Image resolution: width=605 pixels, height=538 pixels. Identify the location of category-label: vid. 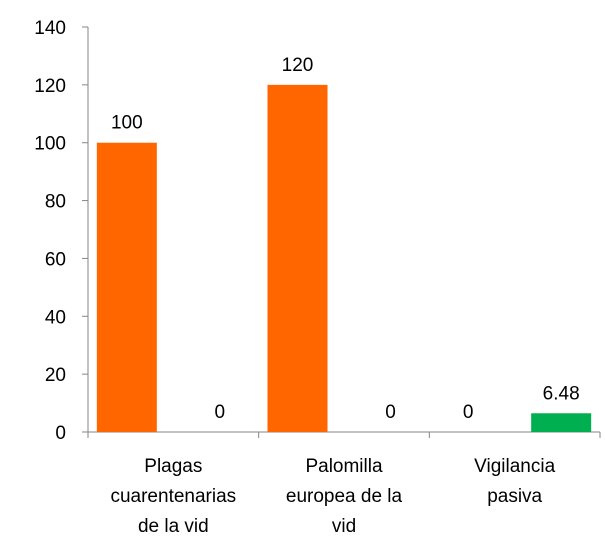
(344, 526).